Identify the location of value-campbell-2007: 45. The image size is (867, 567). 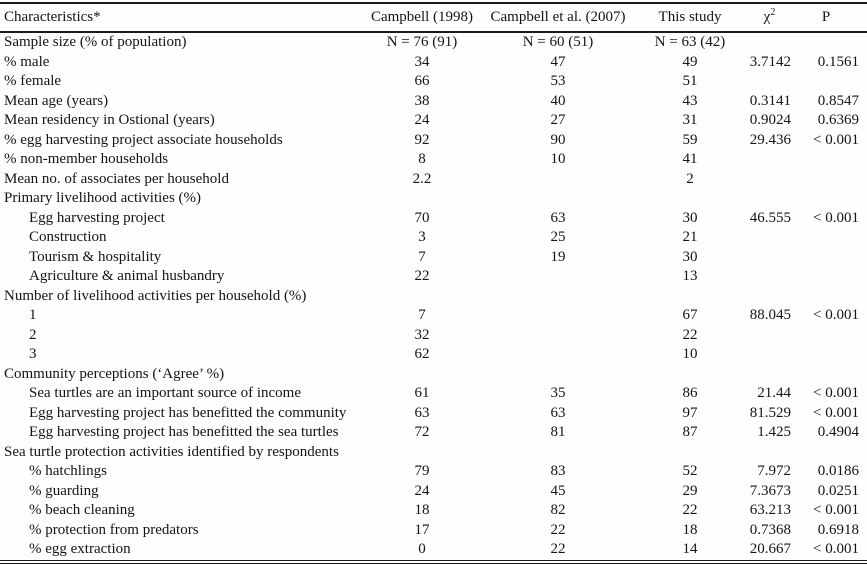
(558, 490).